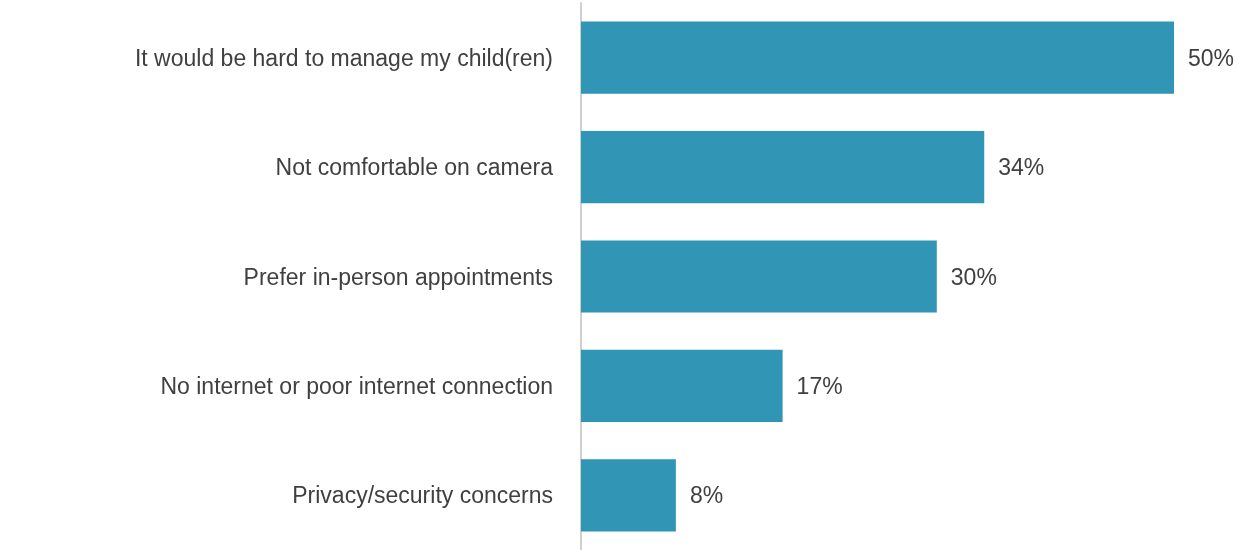  What do you see at coordinates (356, 385) in the screenshot?
I see `y-tick-label: No internet or poor internet connection` at bounding box center [356, 385].